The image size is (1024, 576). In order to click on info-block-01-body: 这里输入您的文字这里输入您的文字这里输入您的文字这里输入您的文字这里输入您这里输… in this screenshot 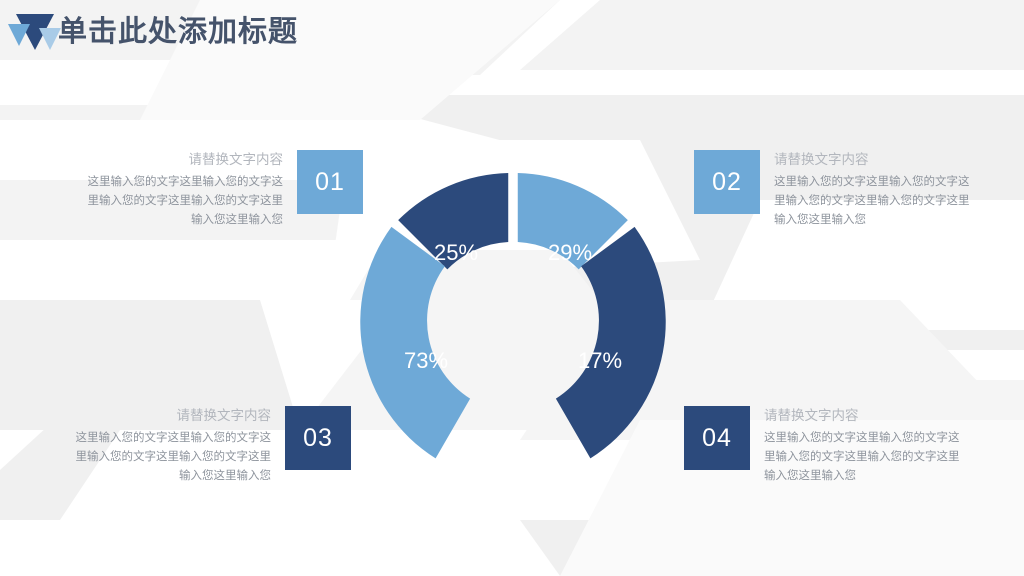, I will do `click(185, 201)`.